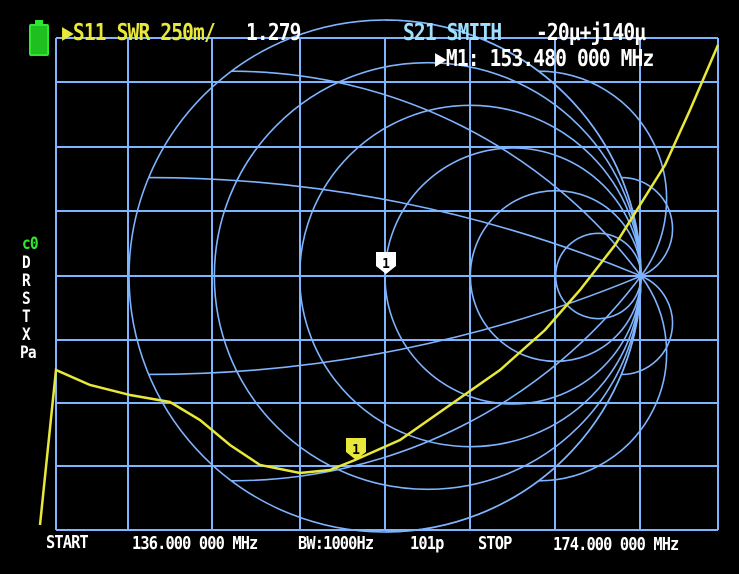 The height and width of the screenshot is (574, 739). Describe the element at coordinates (495, 543) in the screenshot. I see `stop-label: STOP` at that location.